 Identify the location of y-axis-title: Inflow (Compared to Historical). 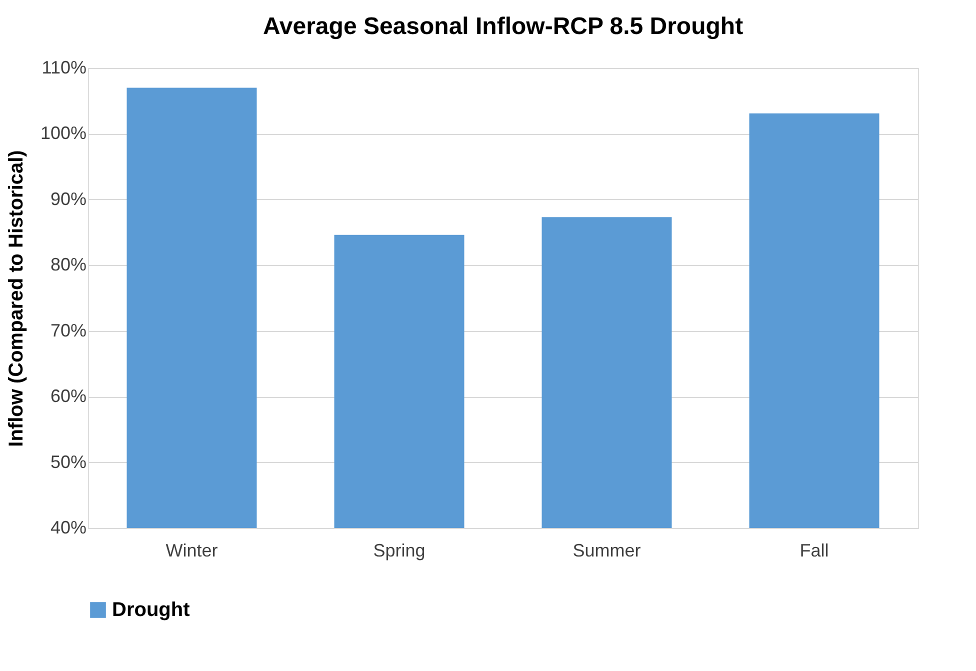
(16, 298).